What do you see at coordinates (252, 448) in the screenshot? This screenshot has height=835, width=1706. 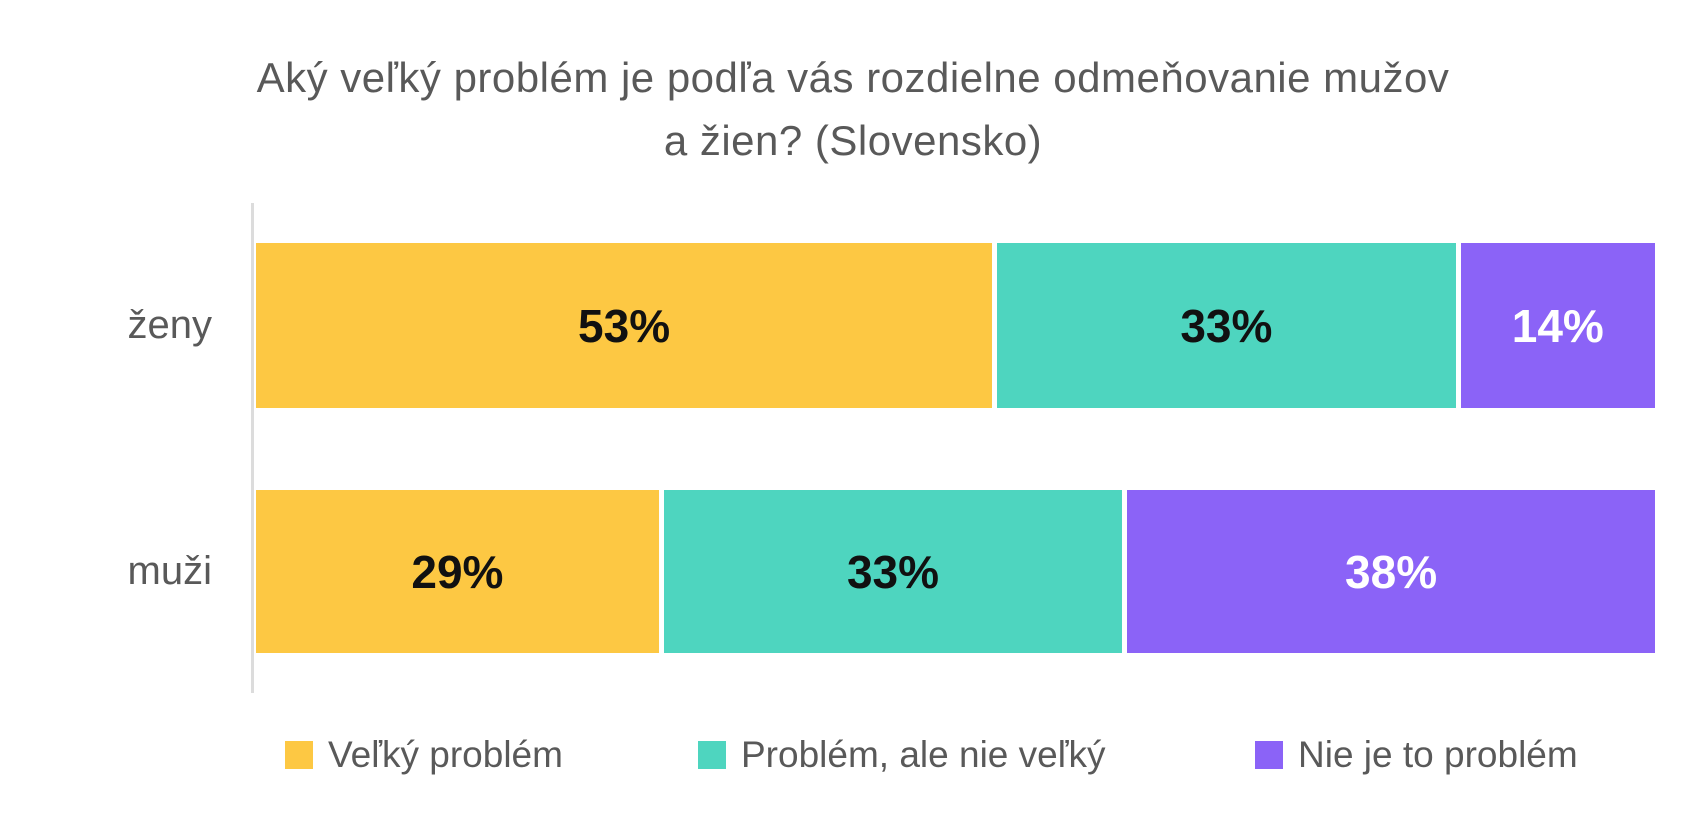 I see `y-axis-line` at bounding box center [252, 448].